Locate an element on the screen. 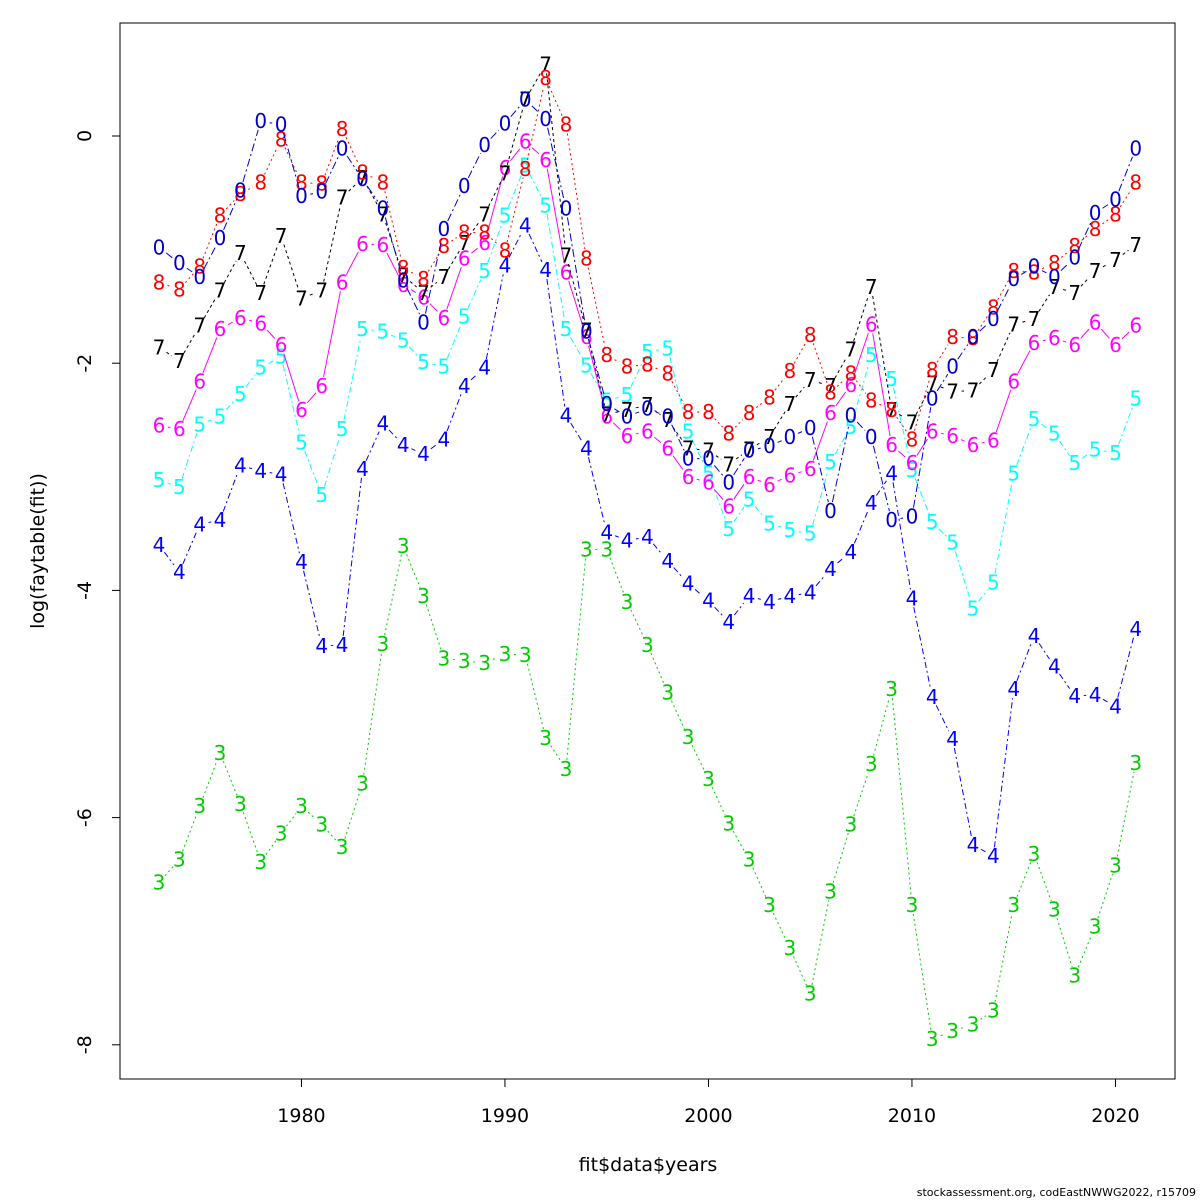 The image size is (1200, 1200). series-6-point: 6 is located at coordinates (708, 482).